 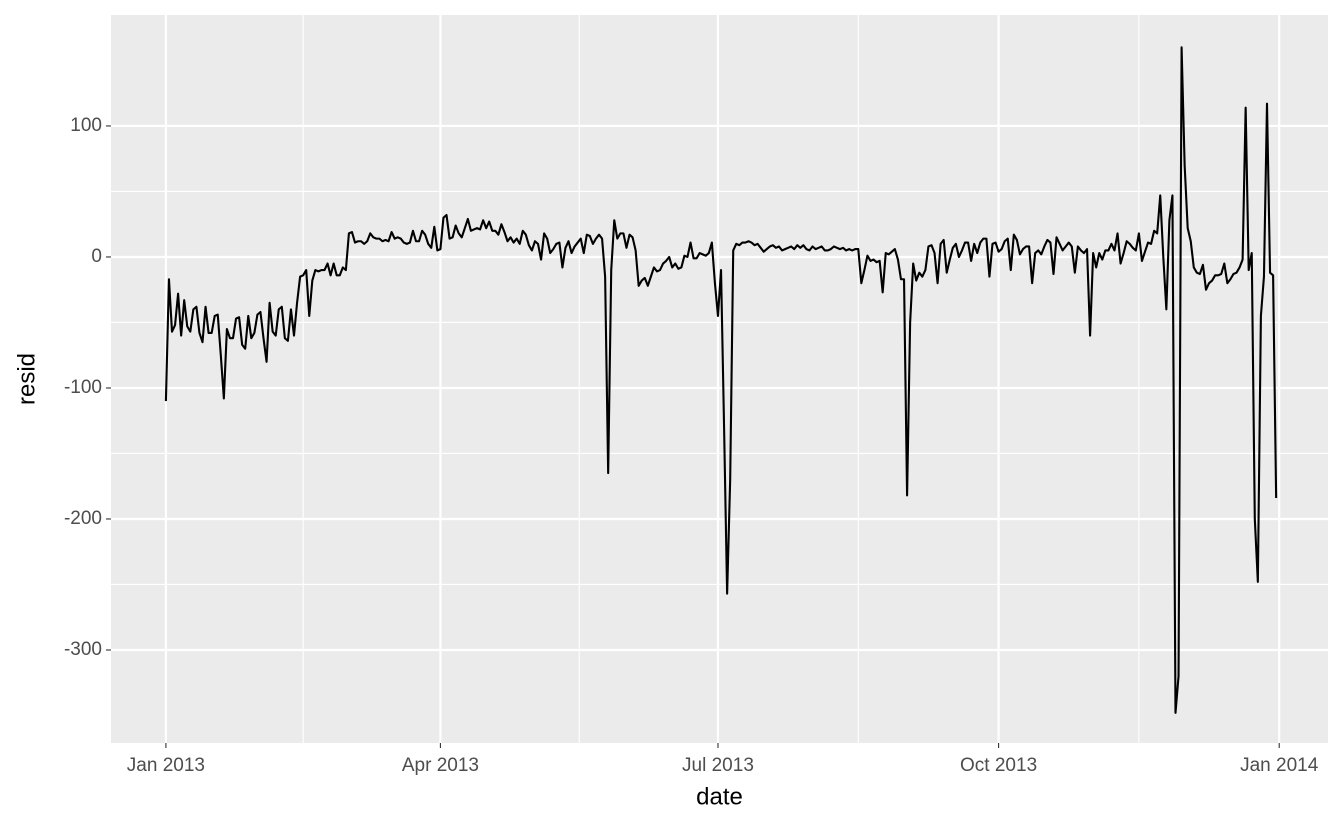 What do you see at coordinates (998, 765) in the screenshot?
I see `x-tick-label: Oct 2013` at bounding box center [998, 765].